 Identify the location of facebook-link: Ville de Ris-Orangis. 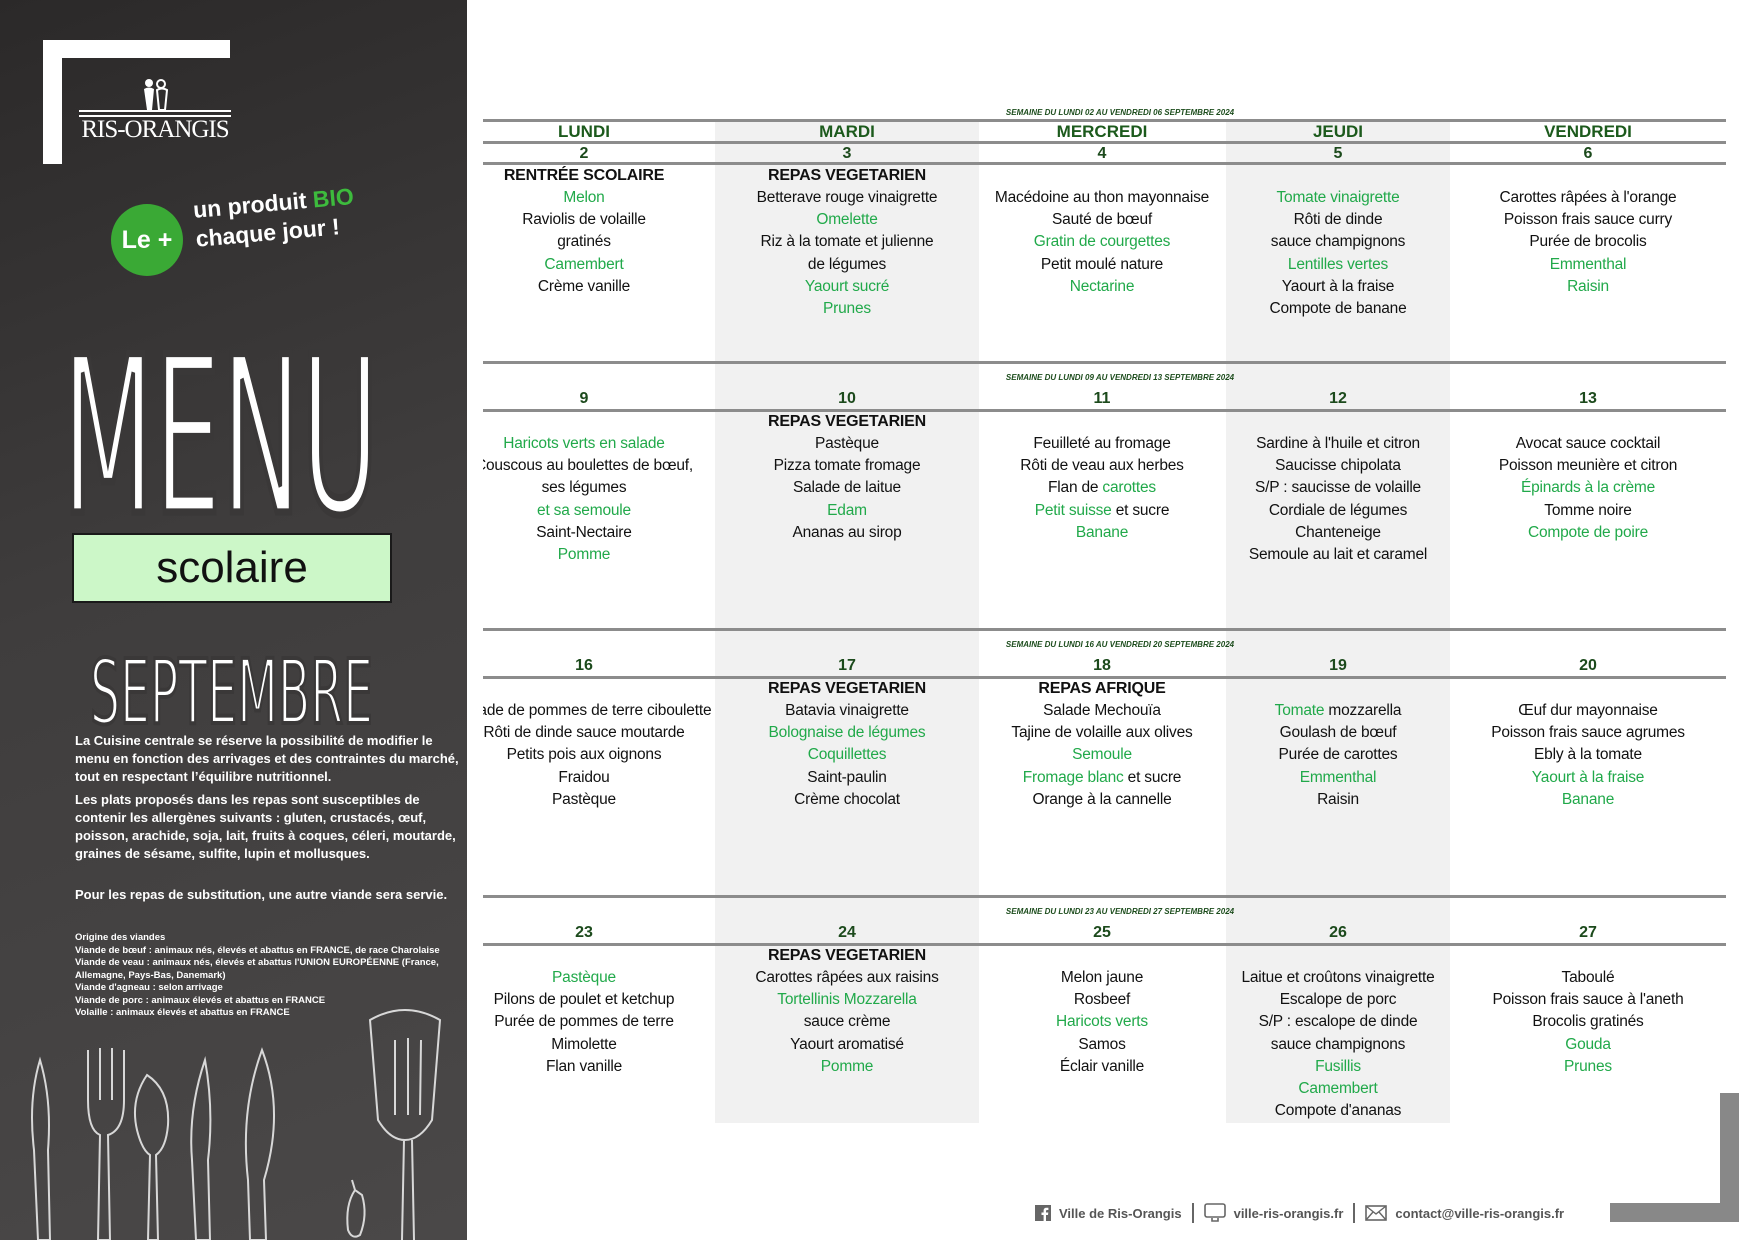
(1120, 1213).